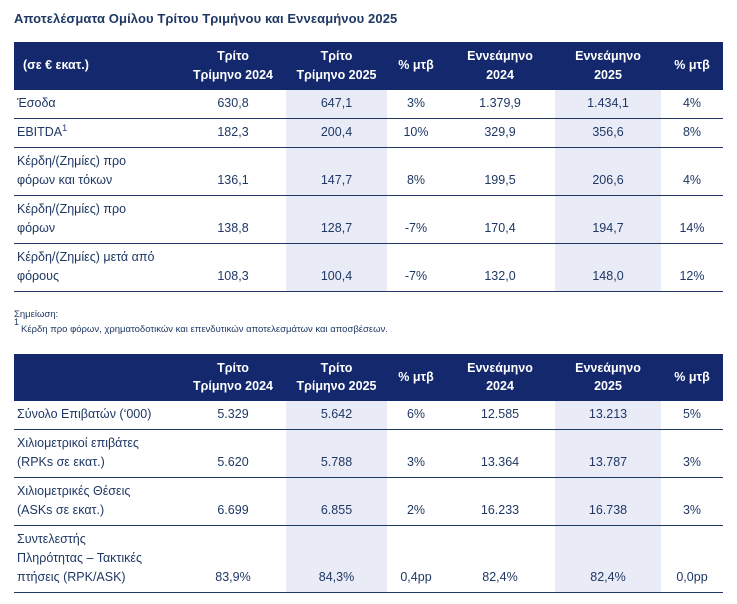 The image size is (737, 604). Describe the element at coordinates (416, 577) in the screenshot. I see `value-cell: 0,4pp` at that location.